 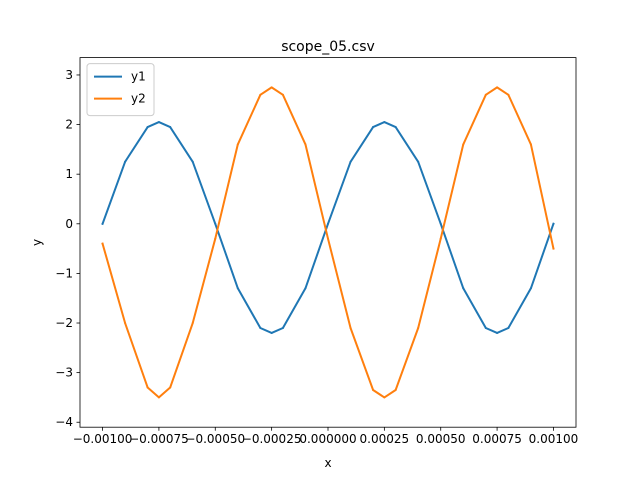 What do you see at coordinates (497, 439) in the screenshot?
I see `x-tick-label: 0.00075` at bounding box center [497, 439].